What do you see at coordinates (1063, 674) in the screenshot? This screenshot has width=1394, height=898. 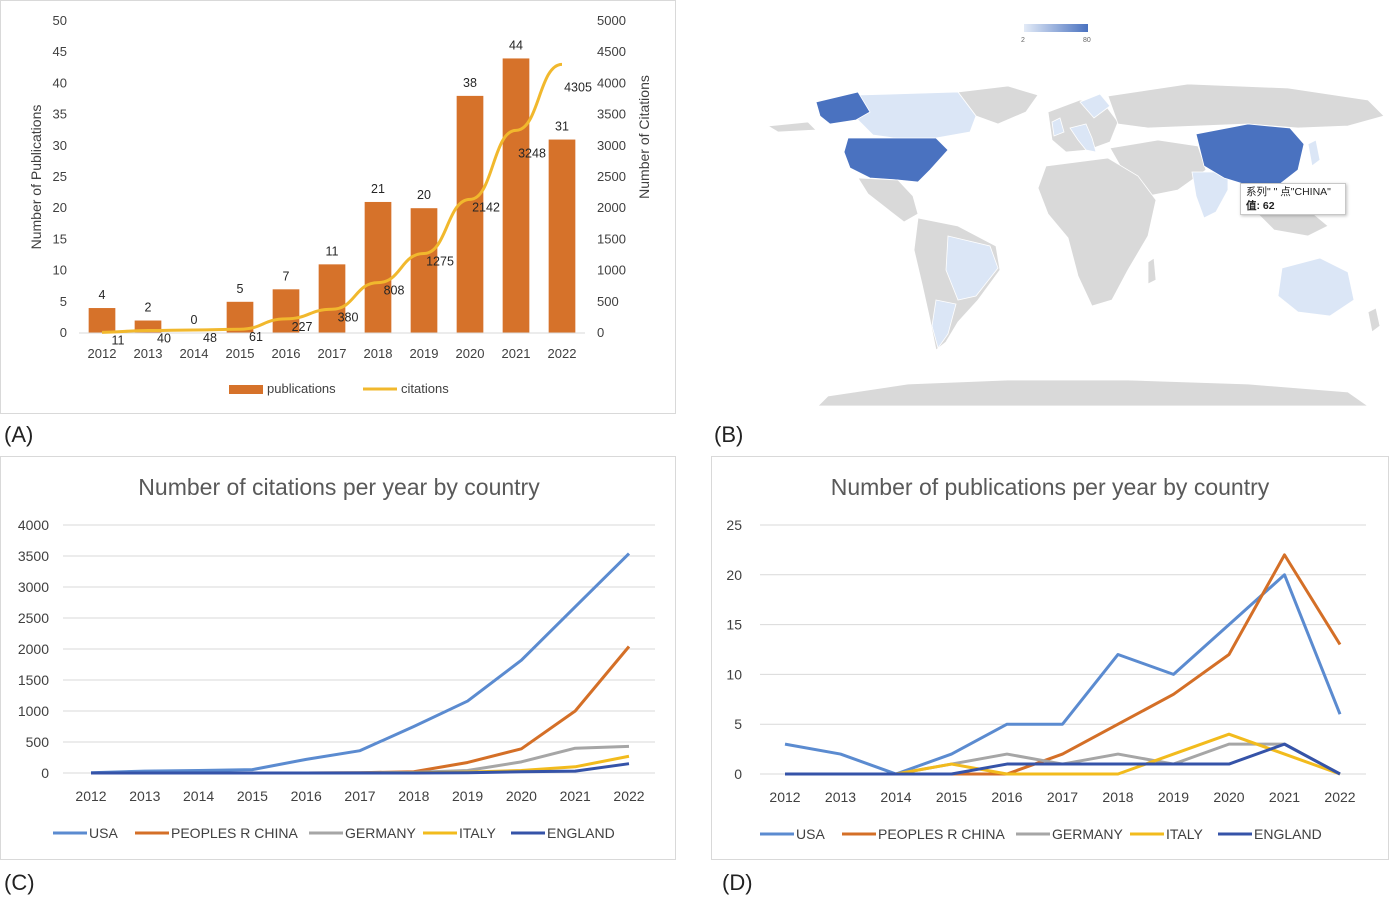 I see `series-line-usa` at bounding box center [1063, 674].